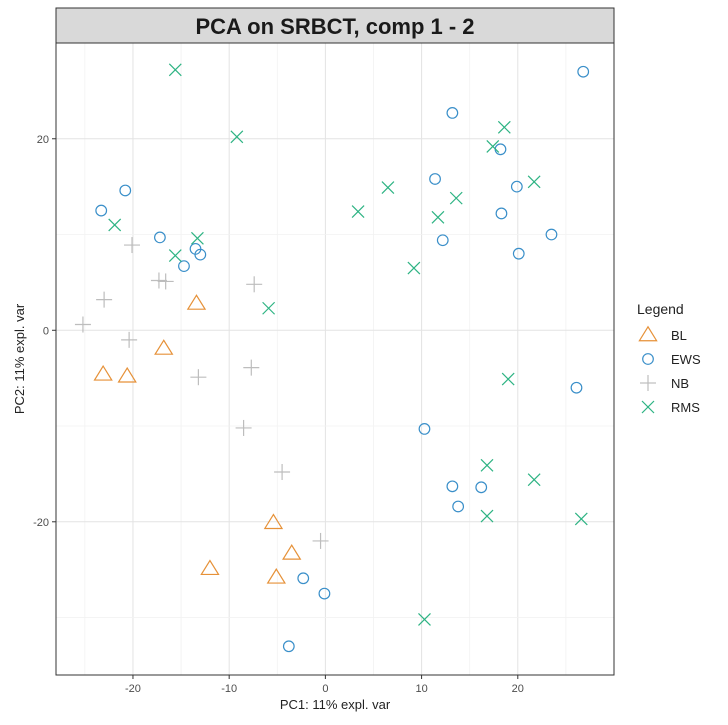 The width and height of the screenshot is (728, 725). I want to click on legend-label-rms: RMS, so click(685, 407).